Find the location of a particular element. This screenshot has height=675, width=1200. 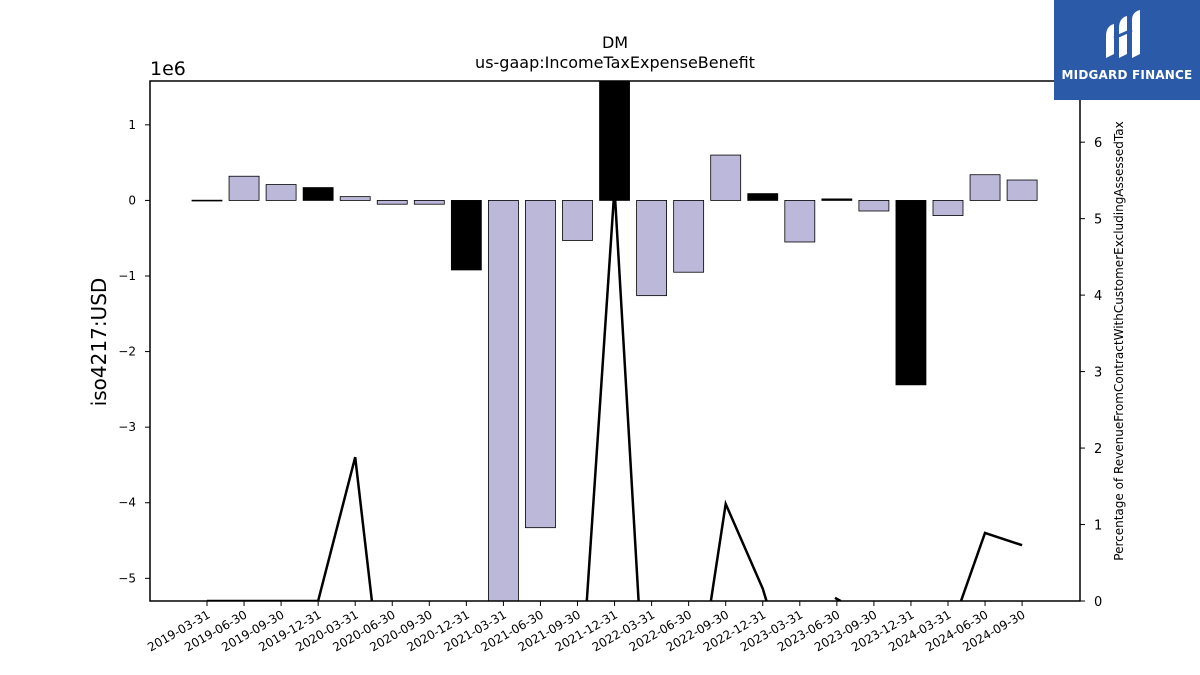

y-tick-label: 0 is located at coordinates (132, 200).